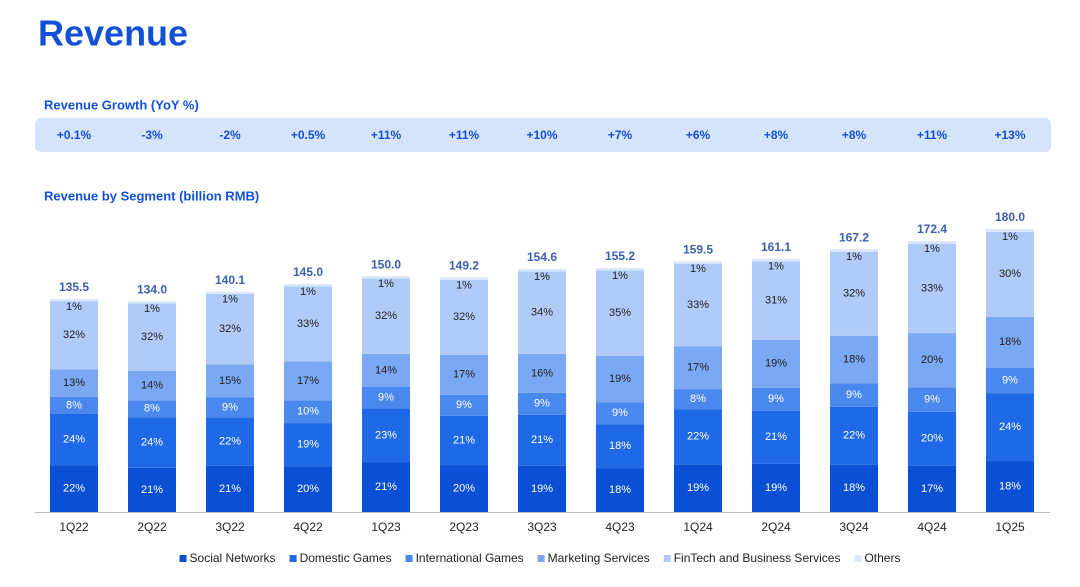 The width and height of the screenshot is (1080, 587). What do you see at coordinates (776, 527) in the screenshot?
I see `x-tick-label: 2Q24` at bounding box center [776, 527].